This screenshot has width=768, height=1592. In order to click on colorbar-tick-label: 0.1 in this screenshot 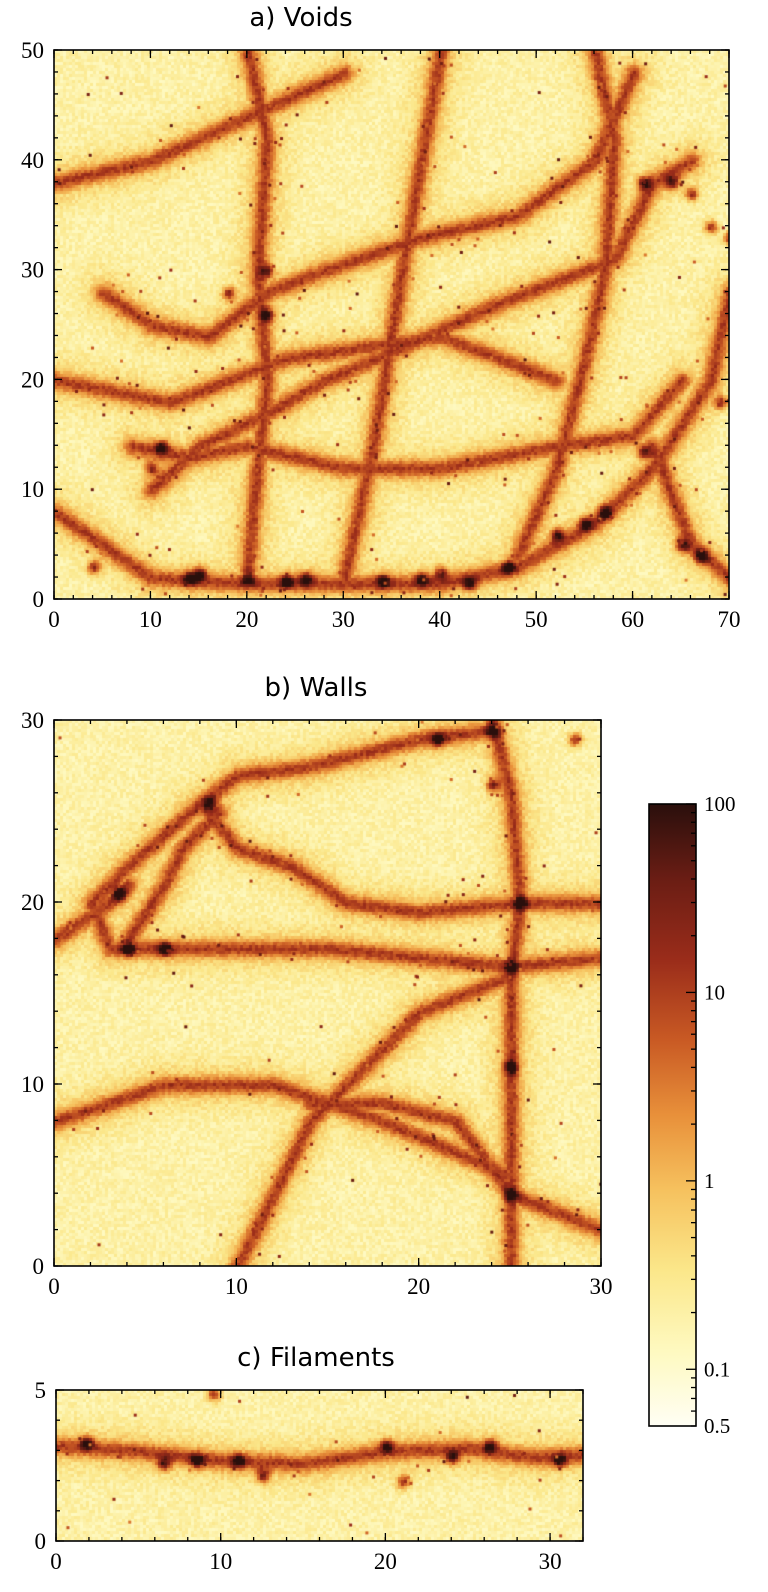, I will do `click(717, 1369)`.